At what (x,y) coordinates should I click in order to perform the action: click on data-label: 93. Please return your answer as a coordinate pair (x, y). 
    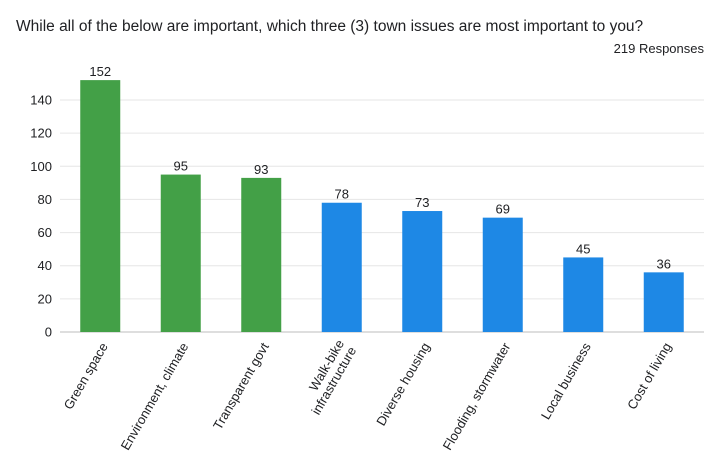
    Looking at the image, I should click on (261, 169).